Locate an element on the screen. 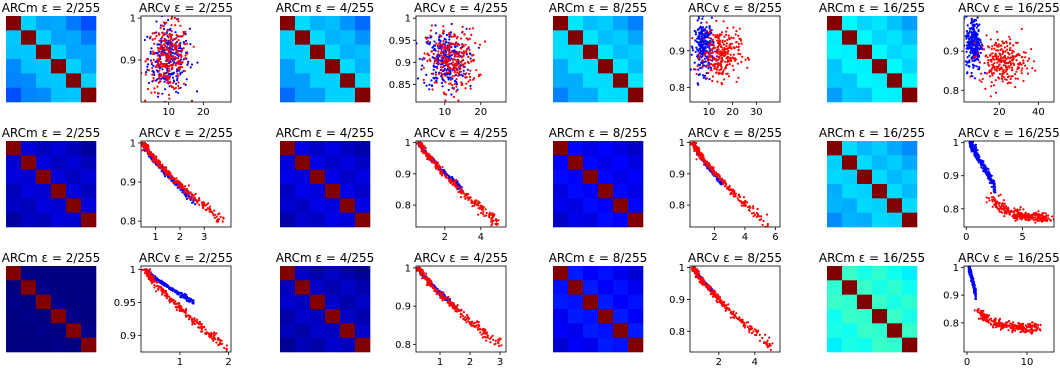 This screenshot has width=1060, height=370. plot-frame is located at coordinates (461, 59).